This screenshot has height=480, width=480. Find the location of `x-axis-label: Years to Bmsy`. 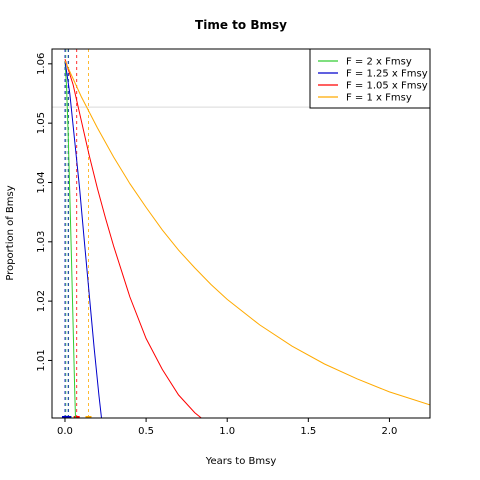

x-axis-label: Years to Bmsy is located at coordinates (241, 461).